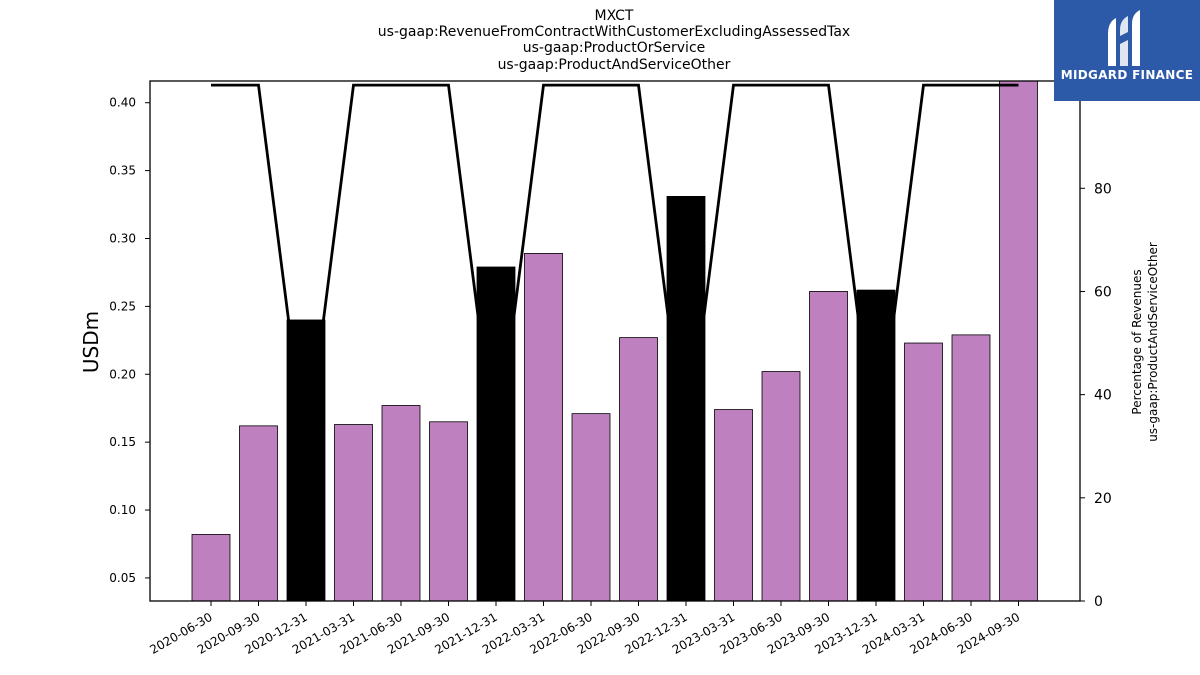 The width and height of the screenshot is (1200, 675). What do you see at coordinates (614, 48) in the screenshot?
I see `chart-title-line-3: us-gaap:ProductOrService` at bounding box center [614, 48].